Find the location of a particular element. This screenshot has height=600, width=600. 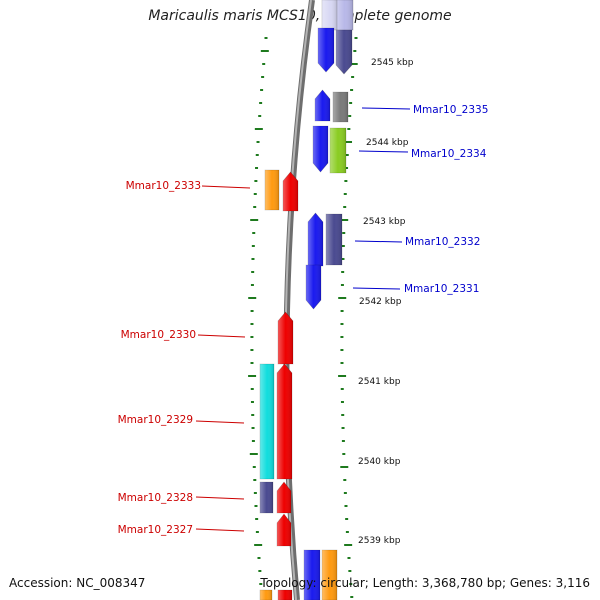

gene-label: Mmar10_2333 is located at coordinates (163, 186).